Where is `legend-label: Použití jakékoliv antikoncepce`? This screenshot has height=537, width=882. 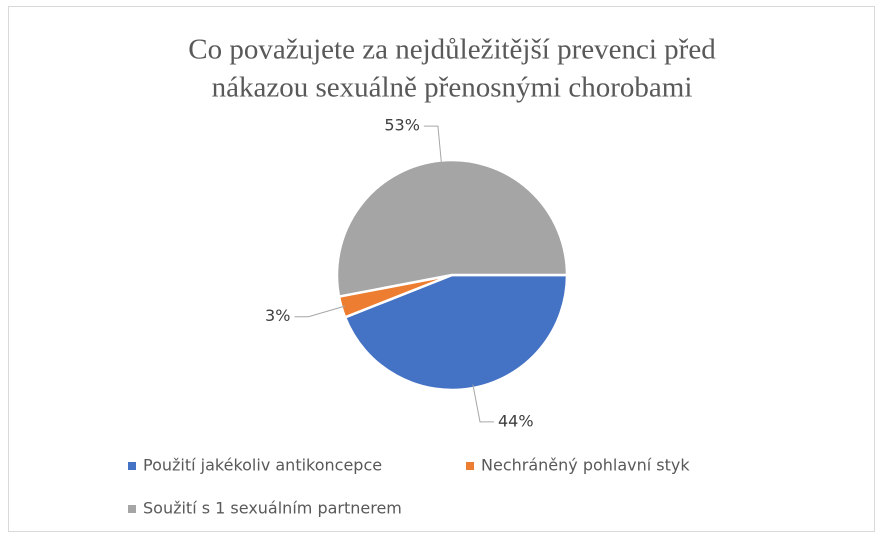
legend-label: Použití jakékoliv antikoncepce is located at coordinates (262, 465).